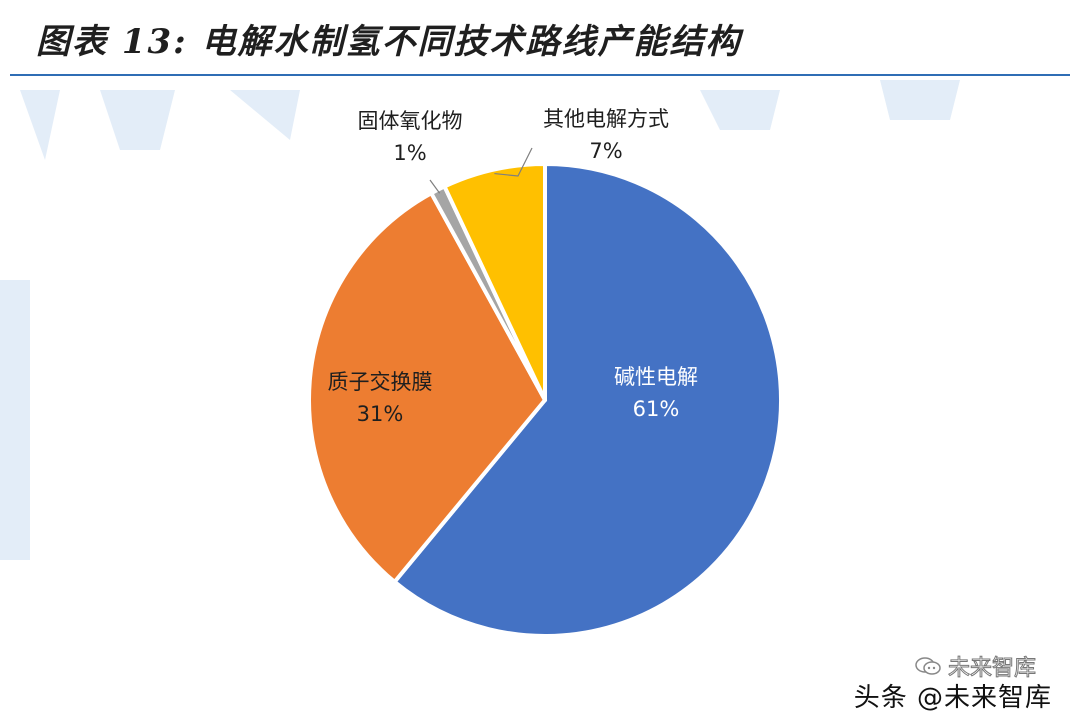 The image size is (1080, 726). I want to click on chat-logo-icon, so click(928, 666).